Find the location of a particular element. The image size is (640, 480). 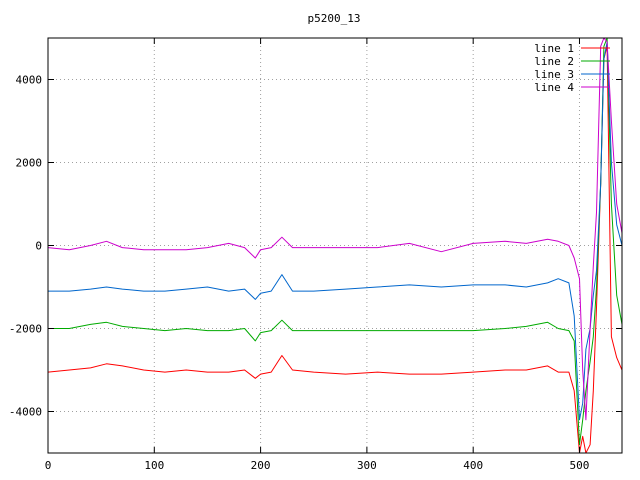

legend-label: line 1 is located at coordinates (554, 48).